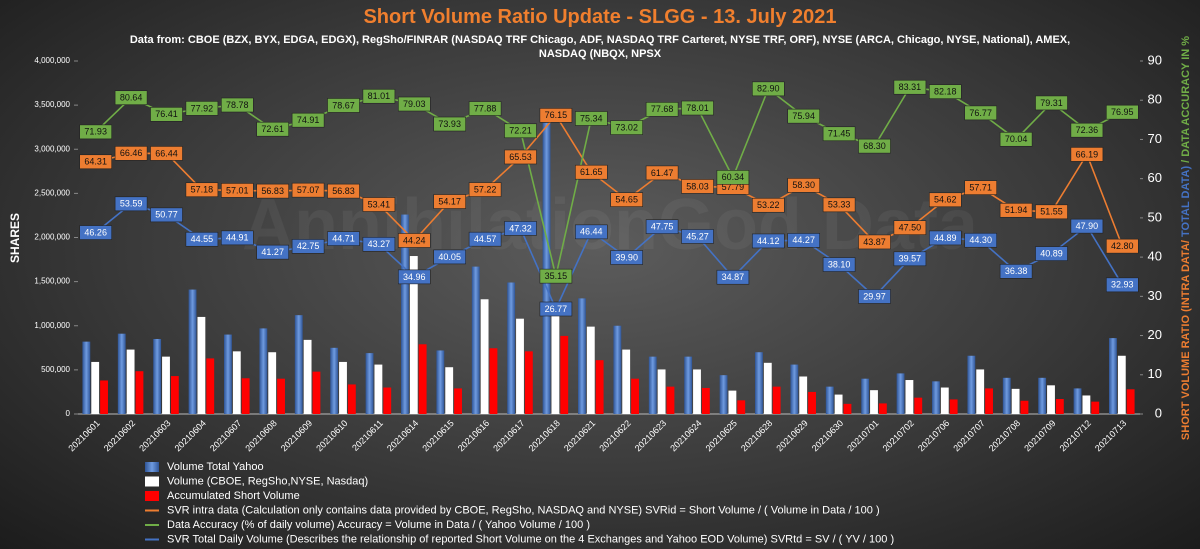 The height and width of the screenshot is (549, 1200). I want to click on data-label: 66.19, so click(1087, 154).